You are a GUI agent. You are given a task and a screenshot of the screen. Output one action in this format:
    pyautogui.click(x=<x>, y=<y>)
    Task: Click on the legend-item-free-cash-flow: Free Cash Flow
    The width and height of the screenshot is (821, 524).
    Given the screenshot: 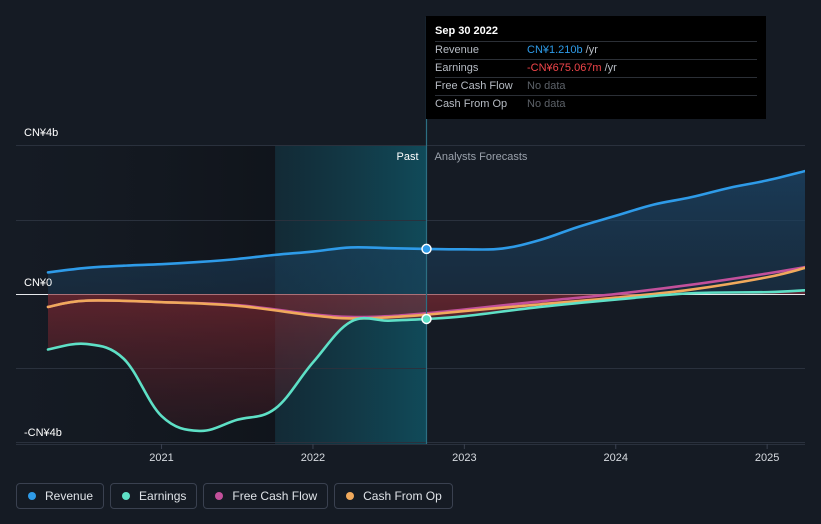 What is the action you would take?
    pyautogui.click(x=266, y=496)
    